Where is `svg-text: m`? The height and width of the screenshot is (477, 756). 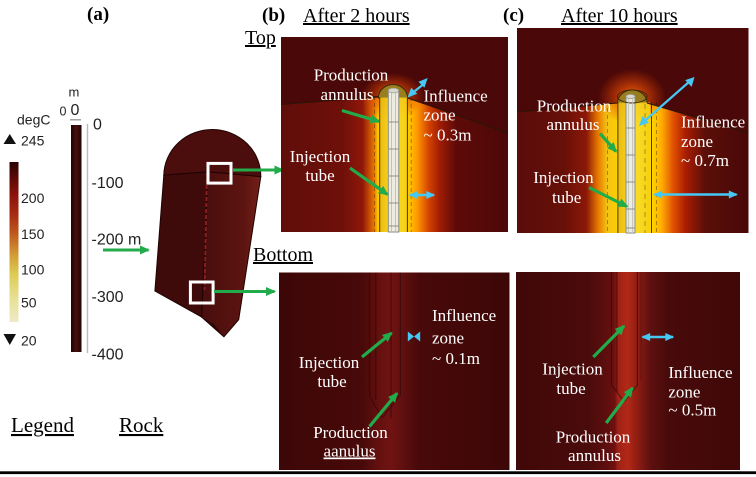 svg-text: m is located at coordinates (74, 92).